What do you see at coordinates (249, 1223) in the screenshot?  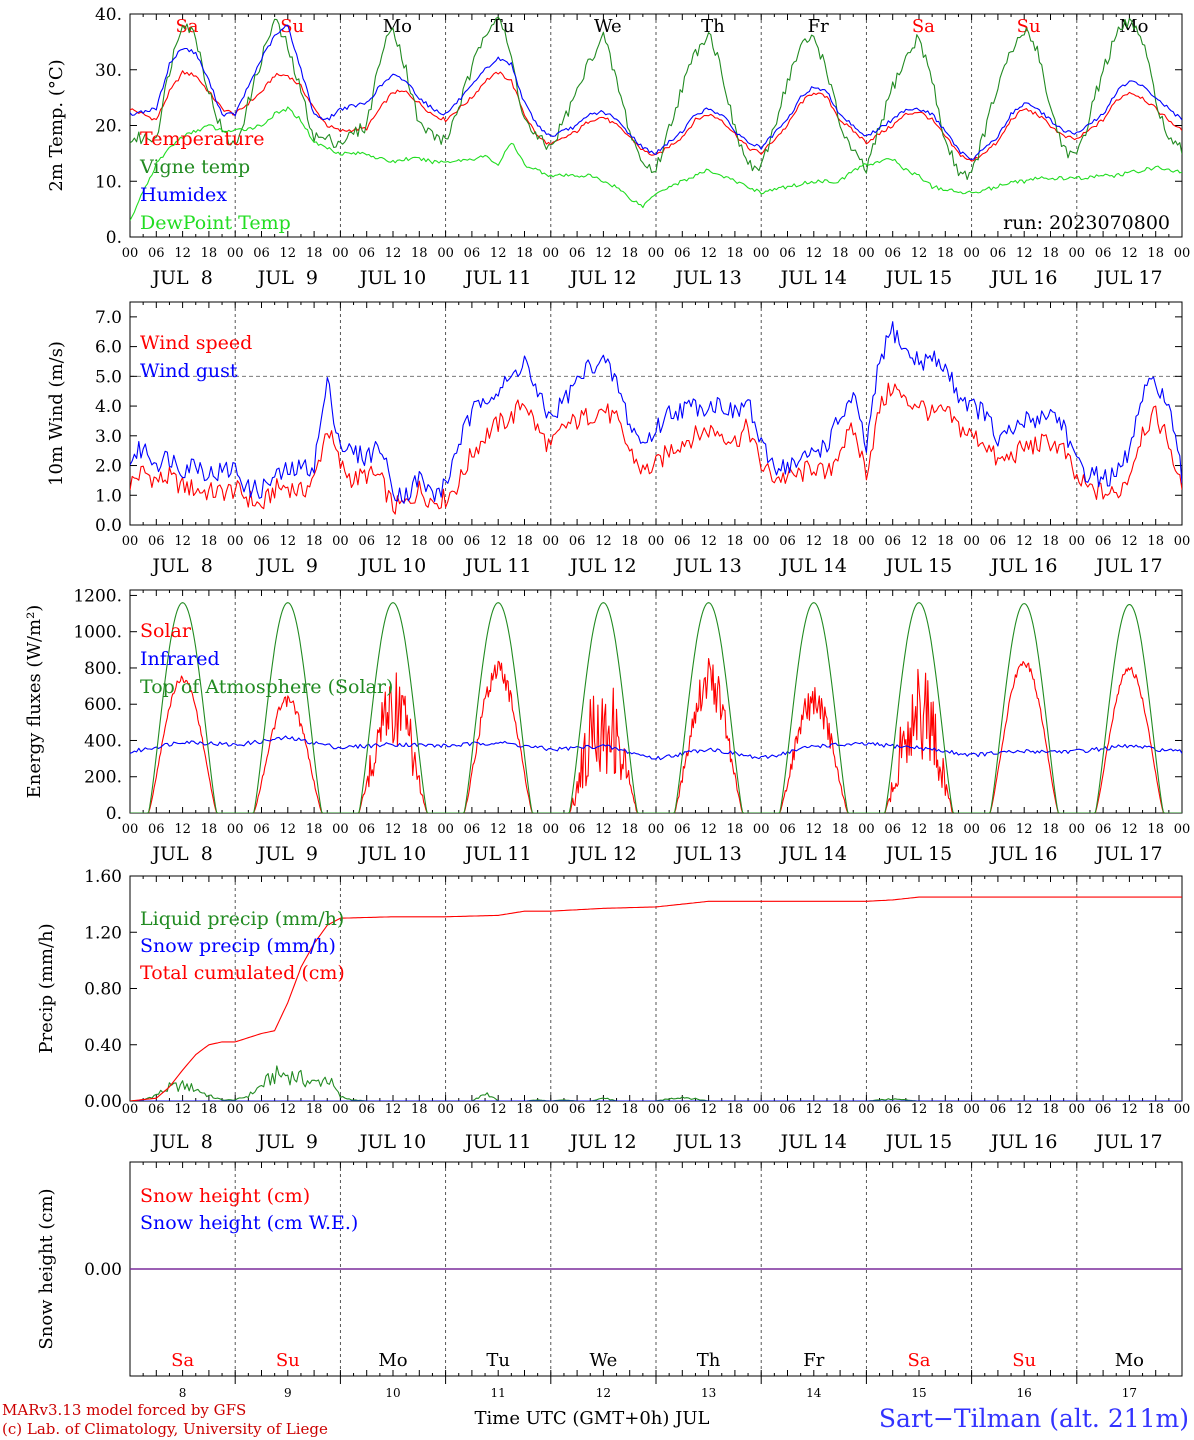 I see `legend-entry: Snow height (cm W.E.)` at bounding box center [249, 1223].